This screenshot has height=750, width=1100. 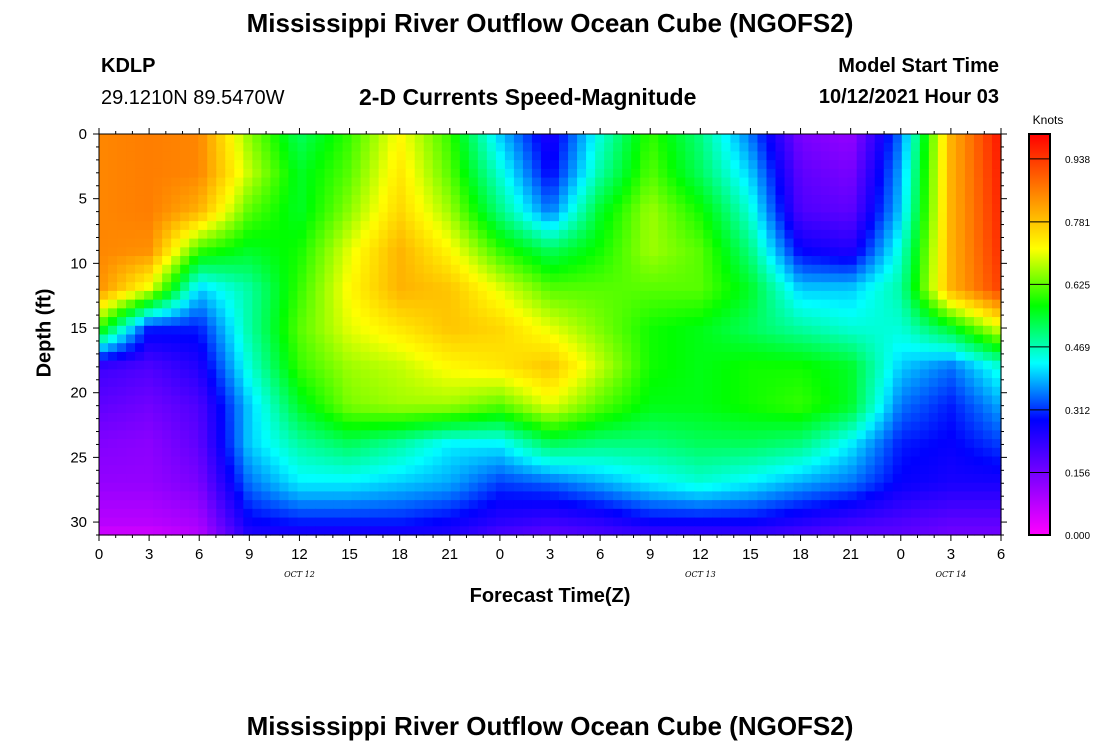 What do you see at coordinates (249, 554) in the screenshot?
I see `x-tick-label: 9` at bounding box center [249, 554].